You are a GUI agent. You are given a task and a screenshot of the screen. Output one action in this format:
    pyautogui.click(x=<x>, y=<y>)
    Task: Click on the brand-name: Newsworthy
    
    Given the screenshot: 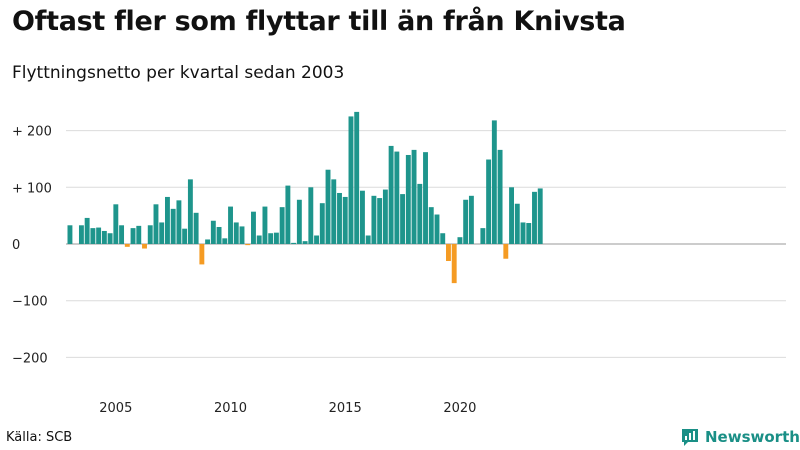 What is the action you would take?
    pyautogui.click(x=752, y=437)
    